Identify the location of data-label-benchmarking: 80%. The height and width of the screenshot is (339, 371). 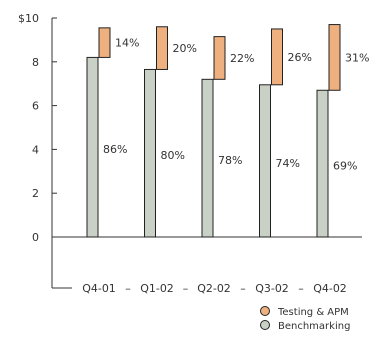
(173, 155).